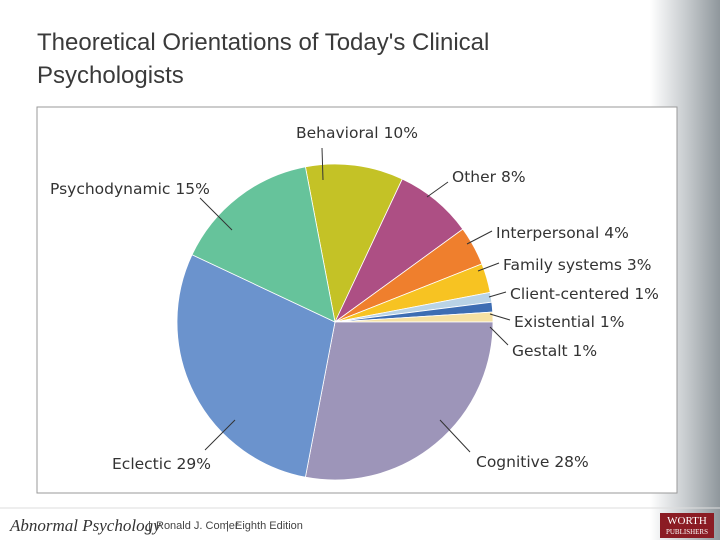 The image size is (720, 540). What do you see at coordinates (687, 521) in the screenshot?
I see `publisher-name: WORTH` at bounding box center [687, 521].